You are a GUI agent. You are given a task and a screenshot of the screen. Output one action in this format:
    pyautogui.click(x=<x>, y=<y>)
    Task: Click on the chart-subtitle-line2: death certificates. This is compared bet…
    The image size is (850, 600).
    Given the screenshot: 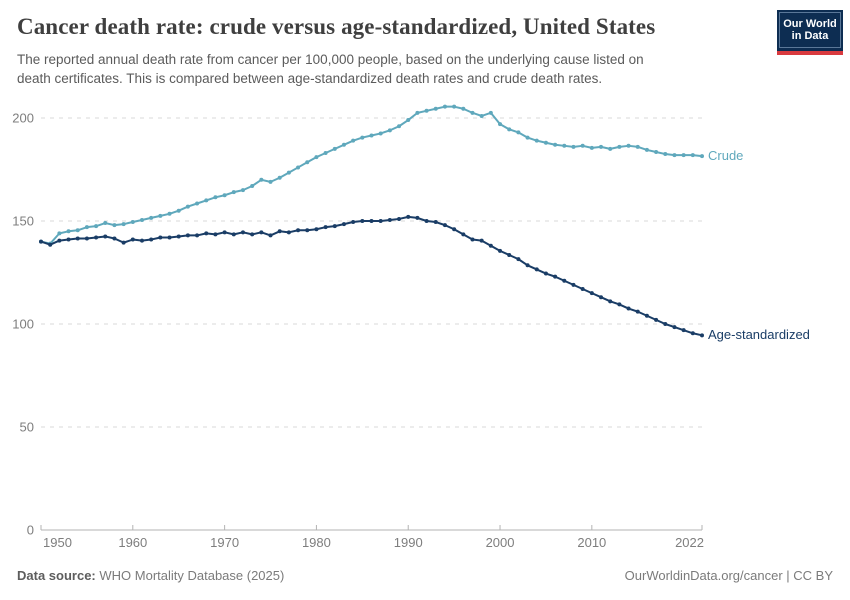 What is the action you would take?
    pyautogui.click(x=310, y=78)
    